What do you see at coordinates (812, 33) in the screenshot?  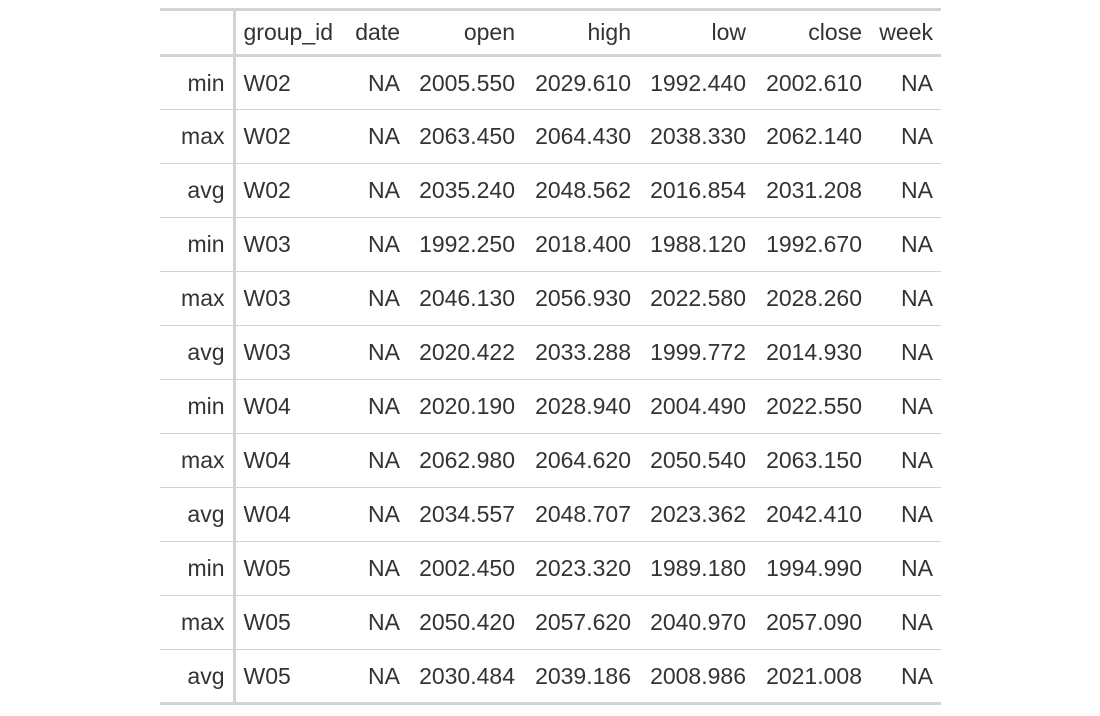 I see `column-header-close: close` at bounding box center [812, 33].